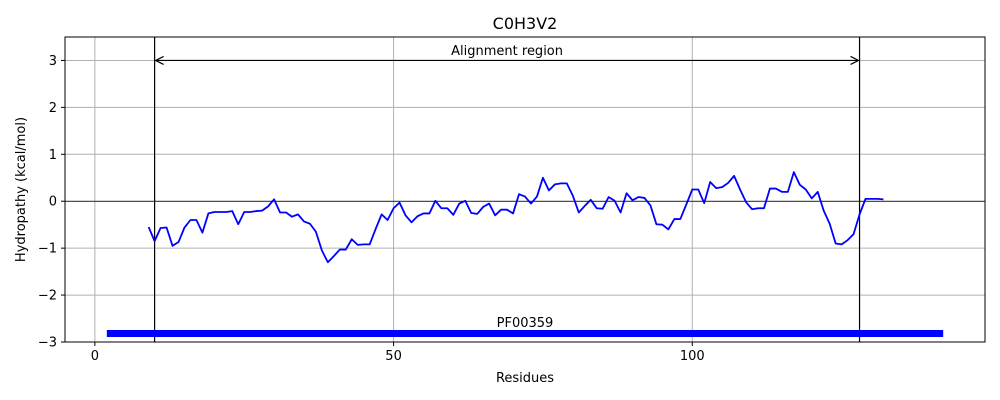 Image resolution: width=1000 pixels, height=400 pixels. I want to click on annotation-label: Alignment region, so click(507, 51).